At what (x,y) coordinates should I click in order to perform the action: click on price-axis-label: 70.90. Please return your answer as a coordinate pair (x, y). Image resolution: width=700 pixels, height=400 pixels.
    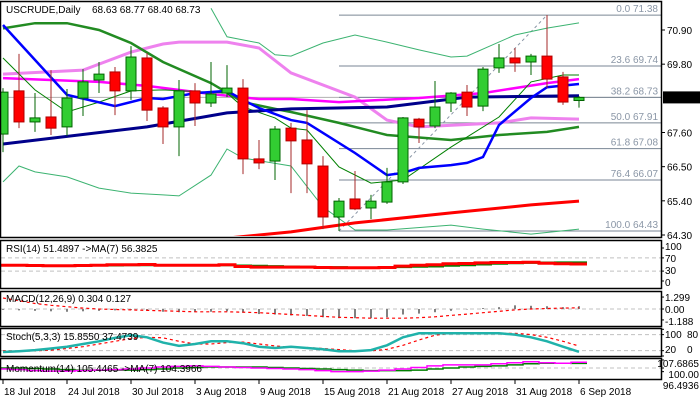
    Looking at the image, I should click on (679, 31).